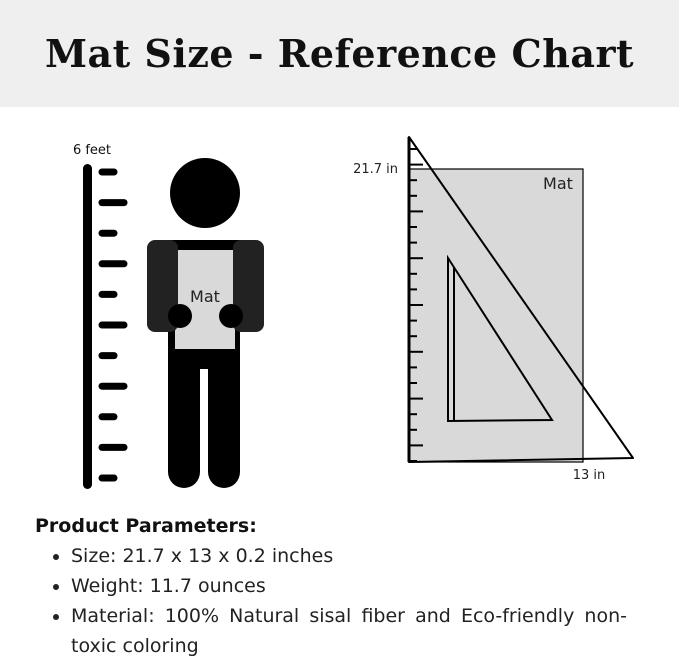  I want to click on person-figure: Mat, so click(205, 323).